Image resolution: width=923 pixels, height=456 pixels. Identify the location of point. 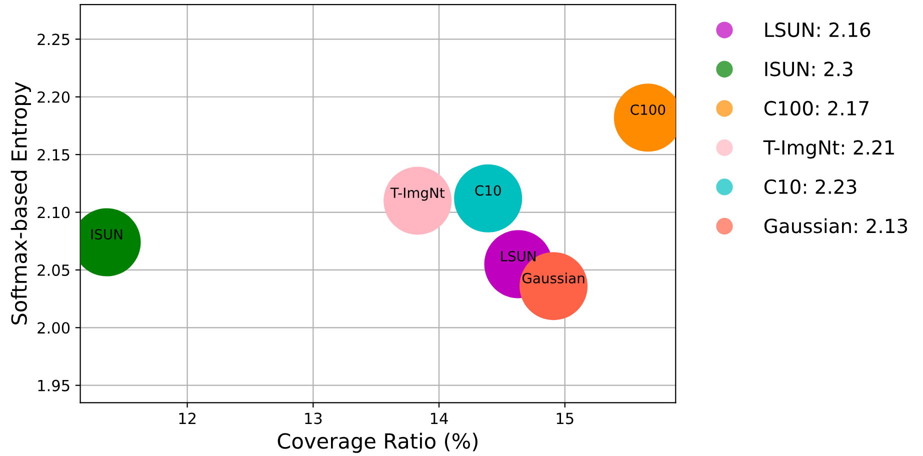
(488, 198).